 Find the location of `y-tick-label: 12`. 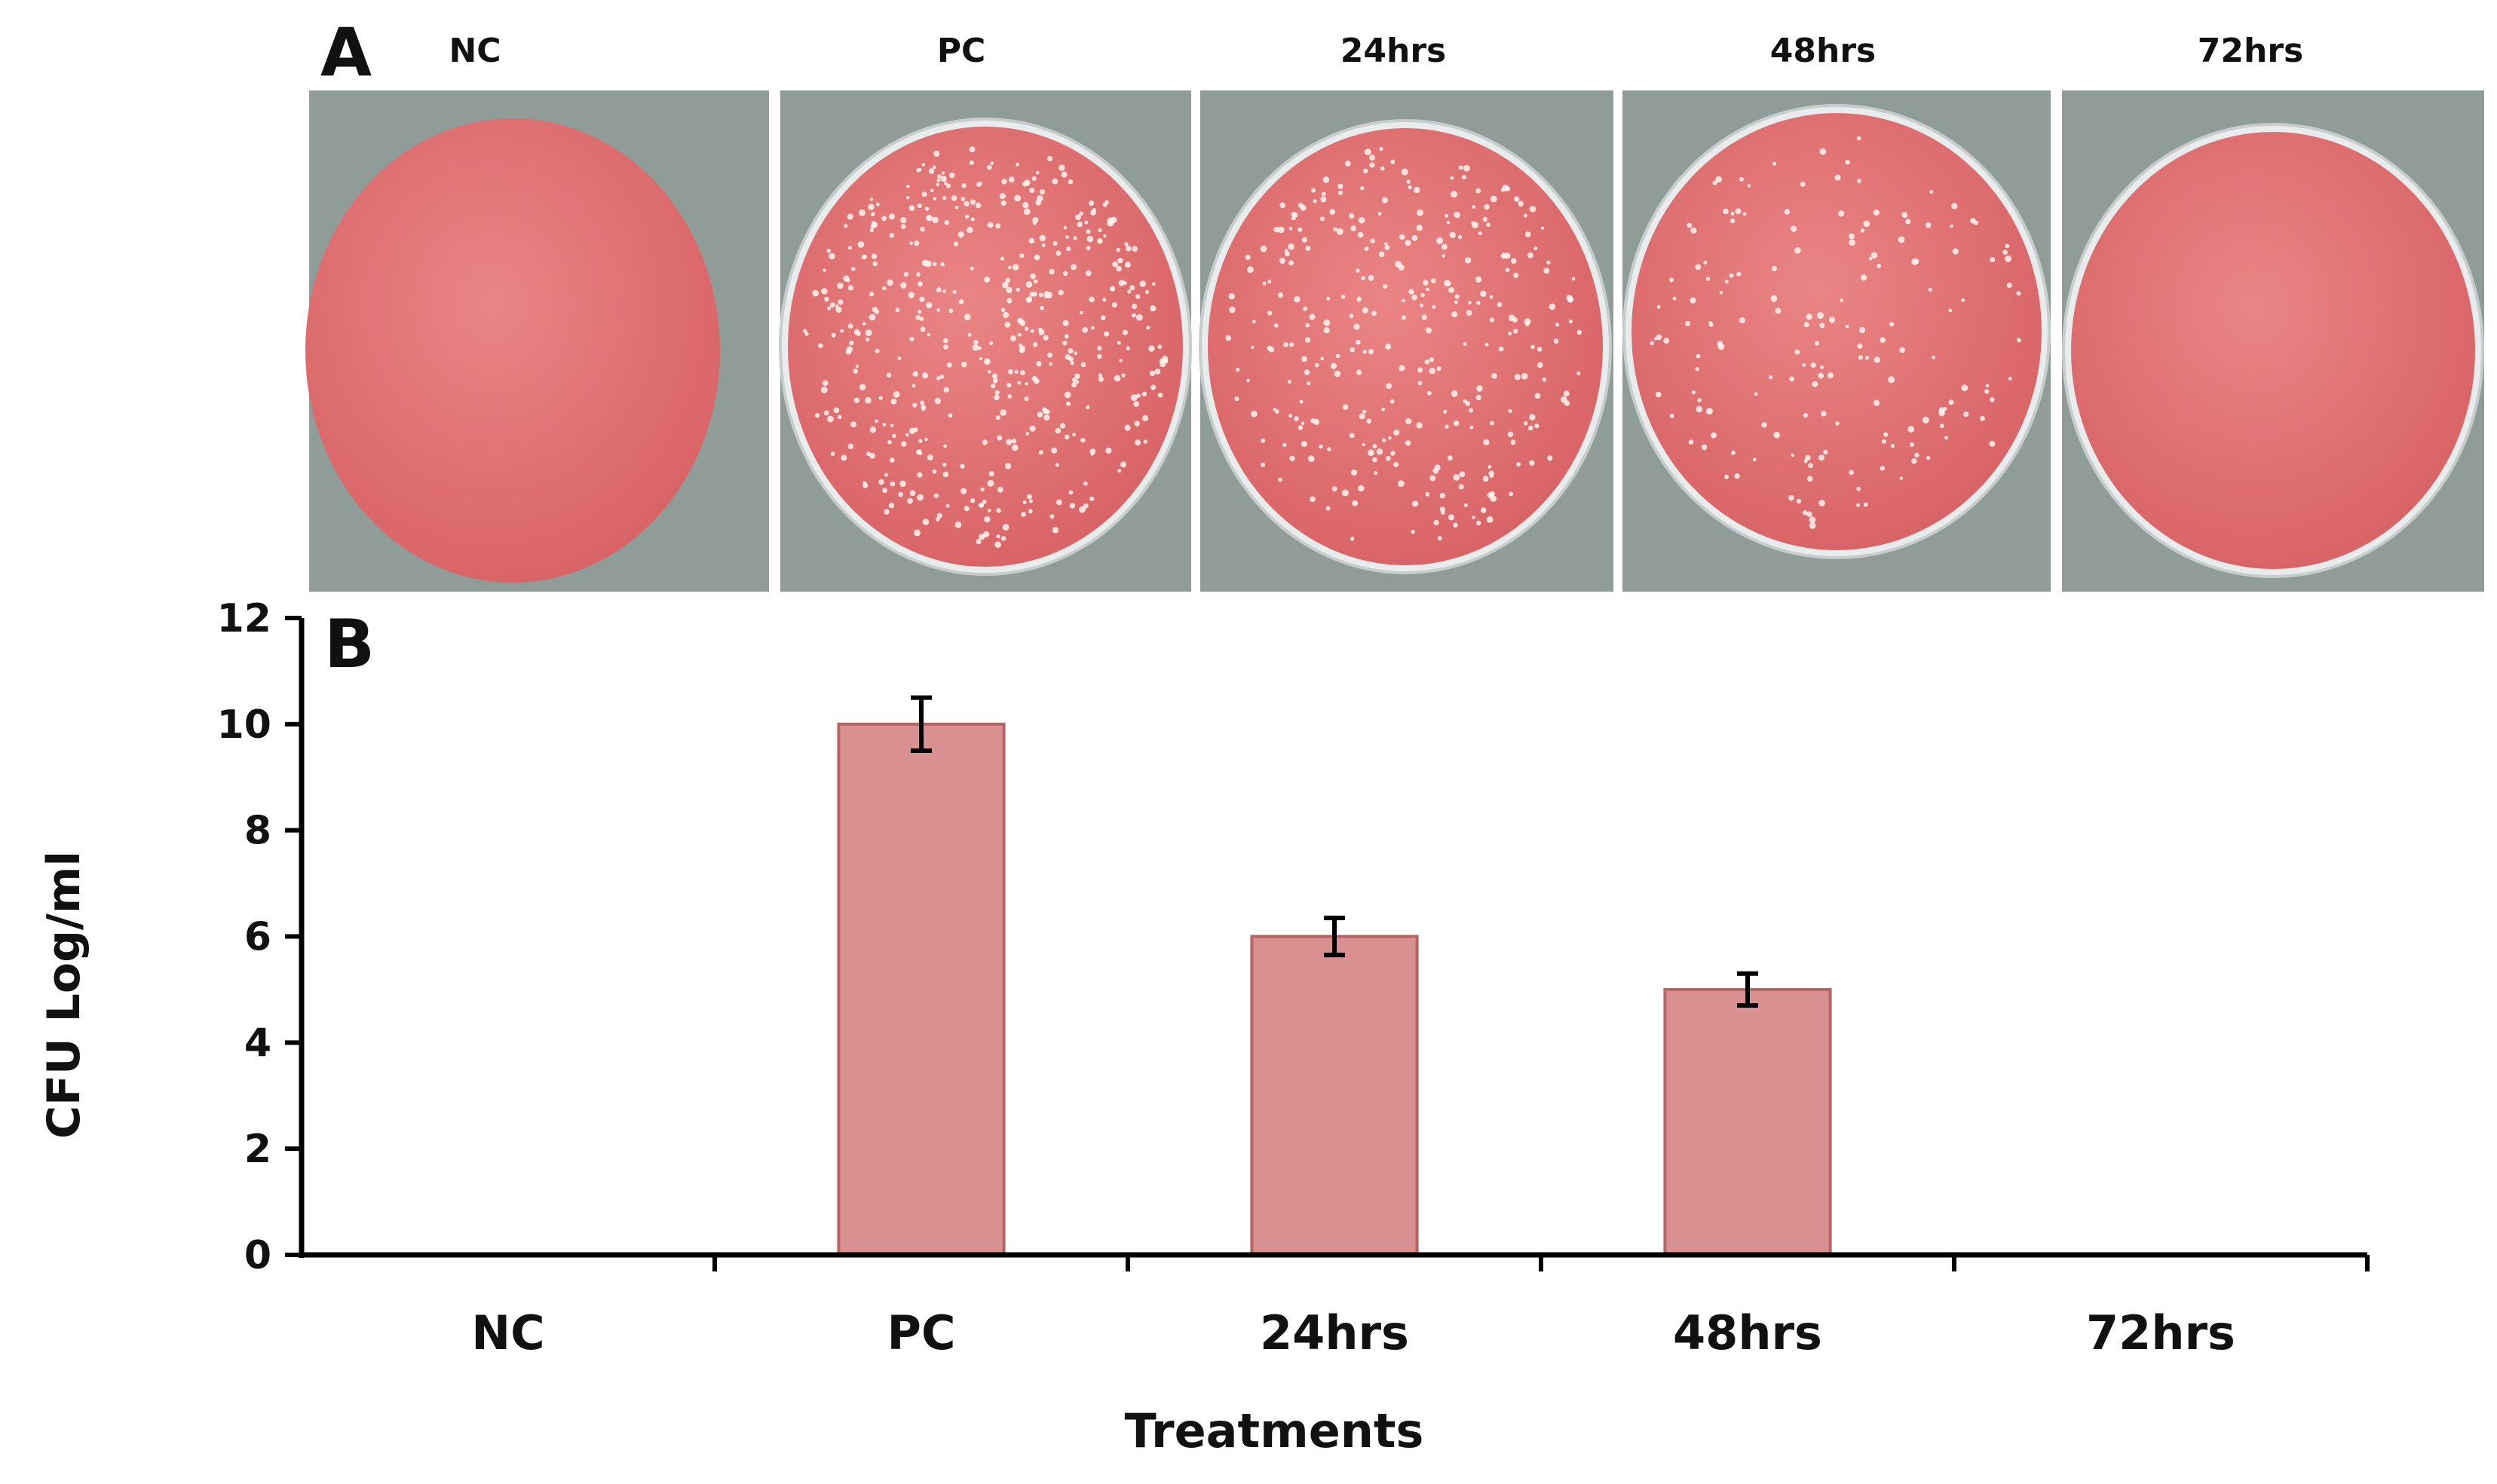

y-tick-label: 12 is located at coordinates (244, 618).